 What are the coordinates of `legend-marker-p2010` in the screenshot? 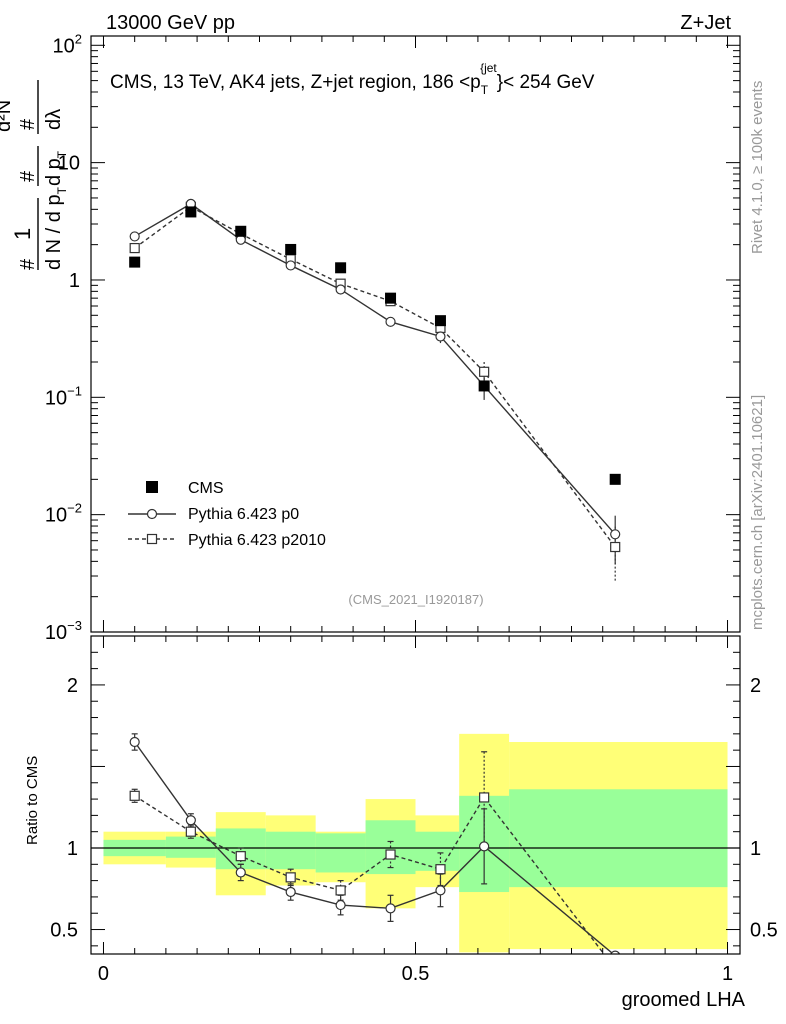 It's located at (152, 539).